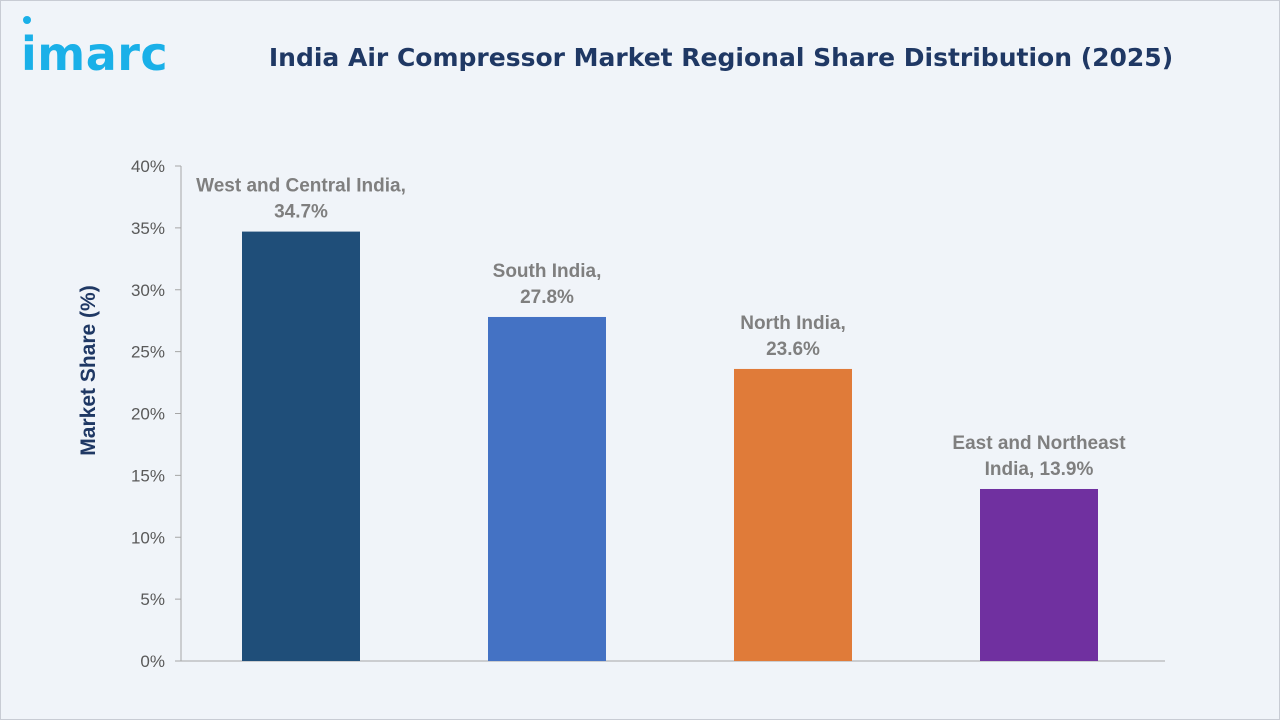 The height and width of the screenshot is (720, 1280). I want to click on y-tick-label: 40%, so click(148, 166).